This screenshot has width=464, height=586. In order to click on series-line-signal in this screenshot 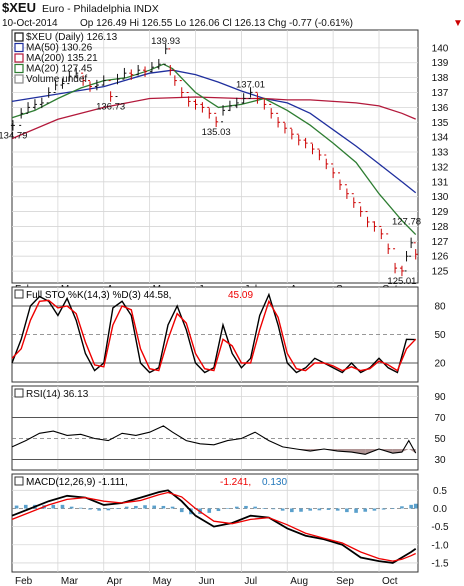, I will do `click(213, 526)`.